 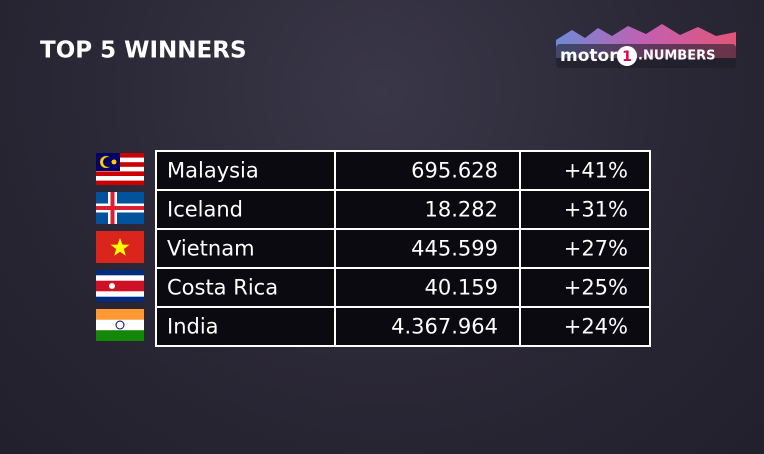 What do you see at coordinates (120, 208) in the screenshot?
I see `flag-iceland` at bounding box center [120, 208].